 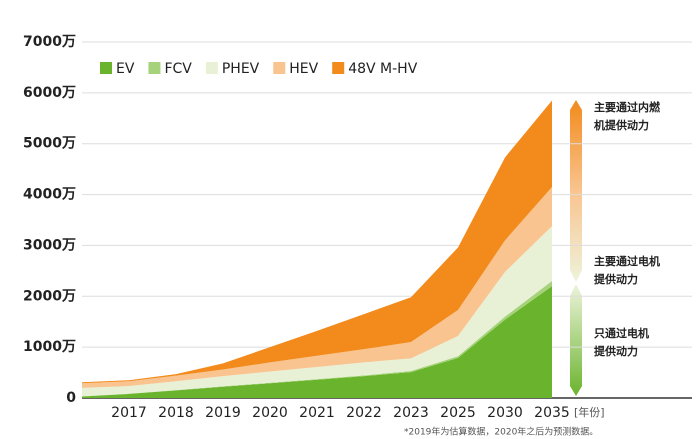 I want to click on y-tick-label: 3000万, so click(x=49, y=245).